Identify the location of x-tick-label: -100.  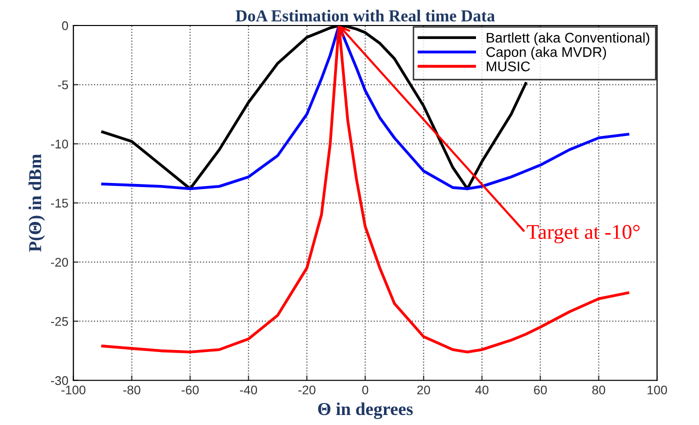
(73, 390).